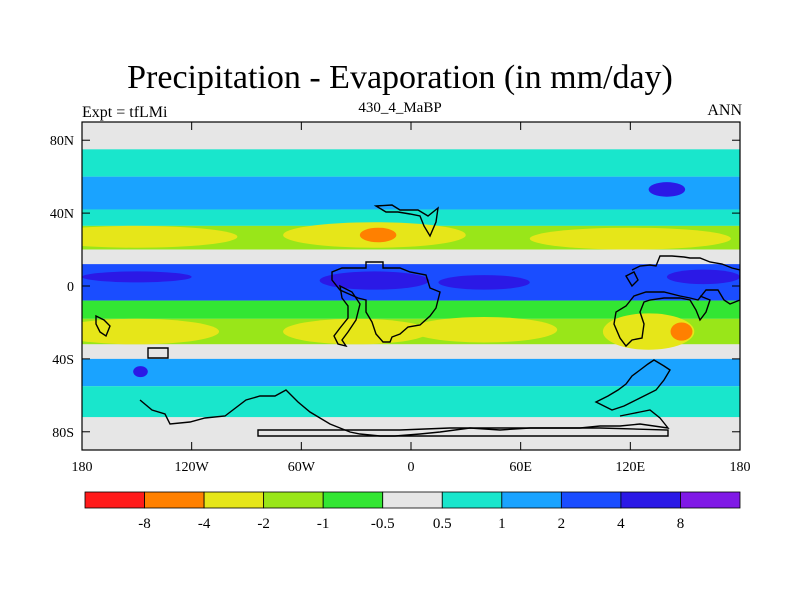 The height and width of the screenshot is (600, 800). Describe the element at coordinates (681, 524) in the screenshot. I see `colorbar-label: 8` at that location.